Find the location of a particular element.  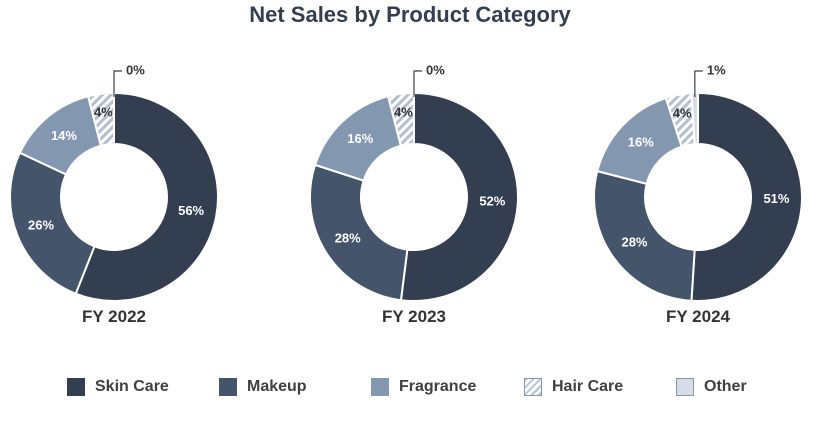

data-label-fy-2023-hair-care: 4% is located at coordinates (403, 112).